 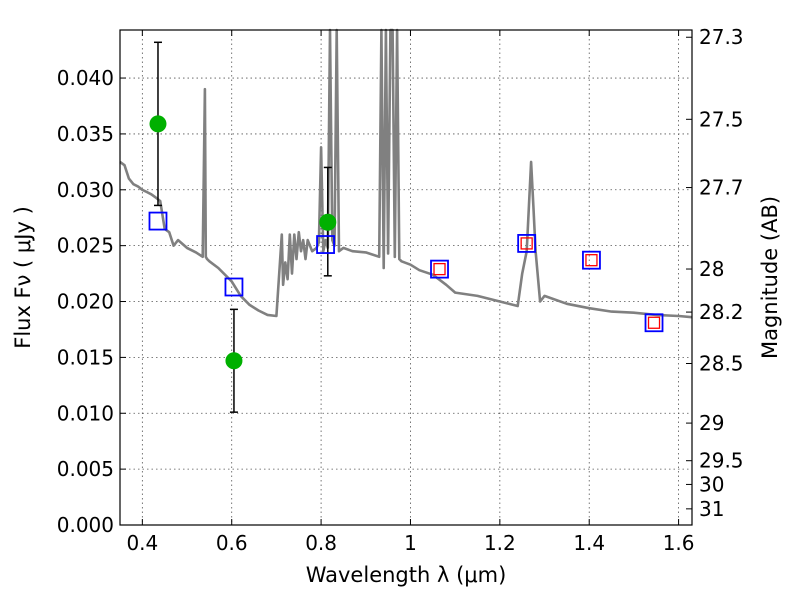 I want to click on y-tick-label: 0.015, so click(x=85, y=357).